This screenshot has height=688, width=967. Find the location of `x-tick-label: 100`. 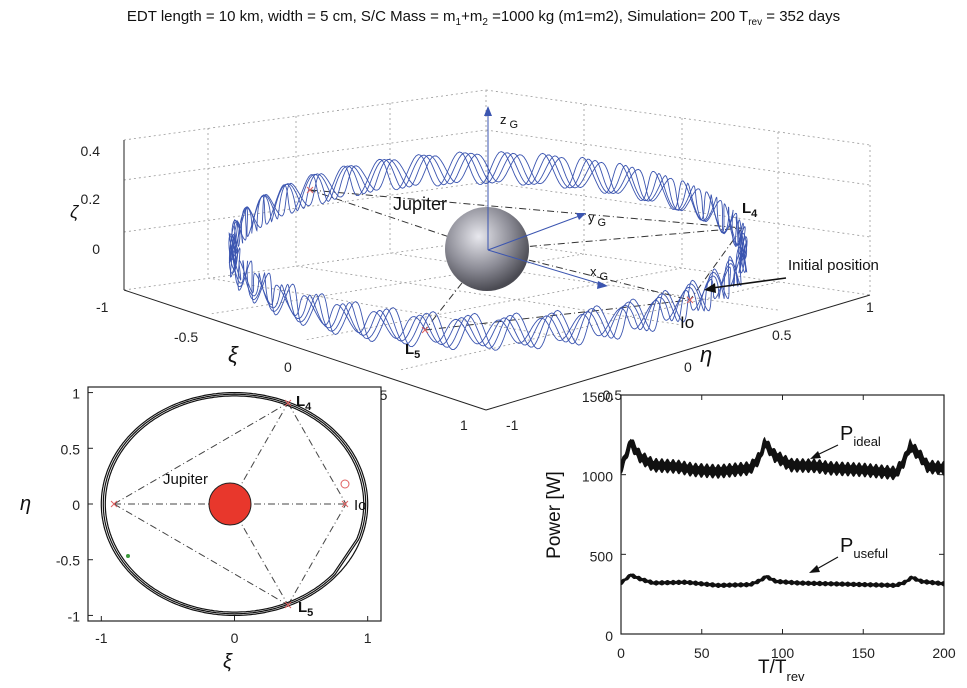

x-tick-label: 100 is located at coordinates (783, 653).